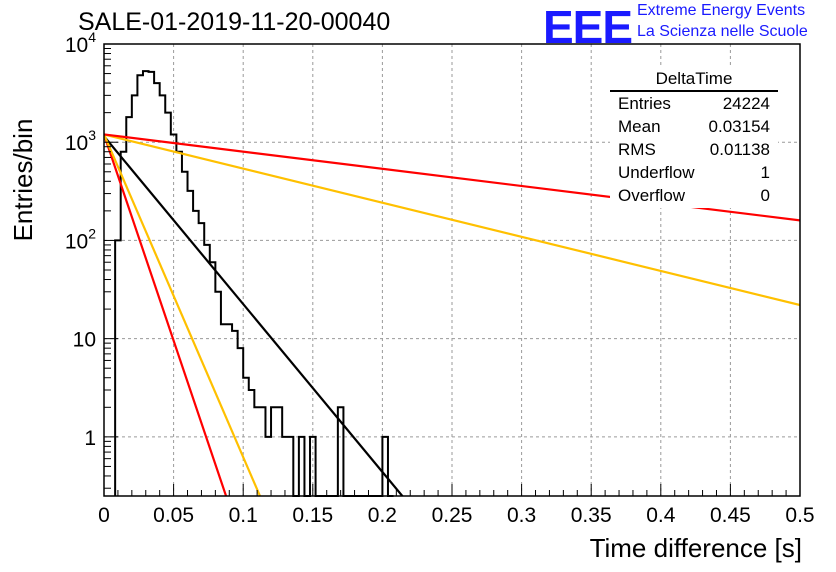 This screenshot has height=572, width=836. Describe the element at coordinates (104, 515) in the screenshot. I see `x-tick-label: 0` at that location.